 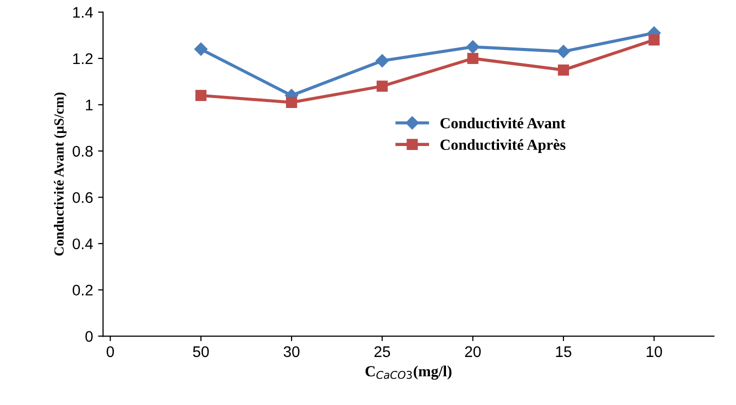 I want to click on y-tick-label: 1.4, so click(x=83, y=12).